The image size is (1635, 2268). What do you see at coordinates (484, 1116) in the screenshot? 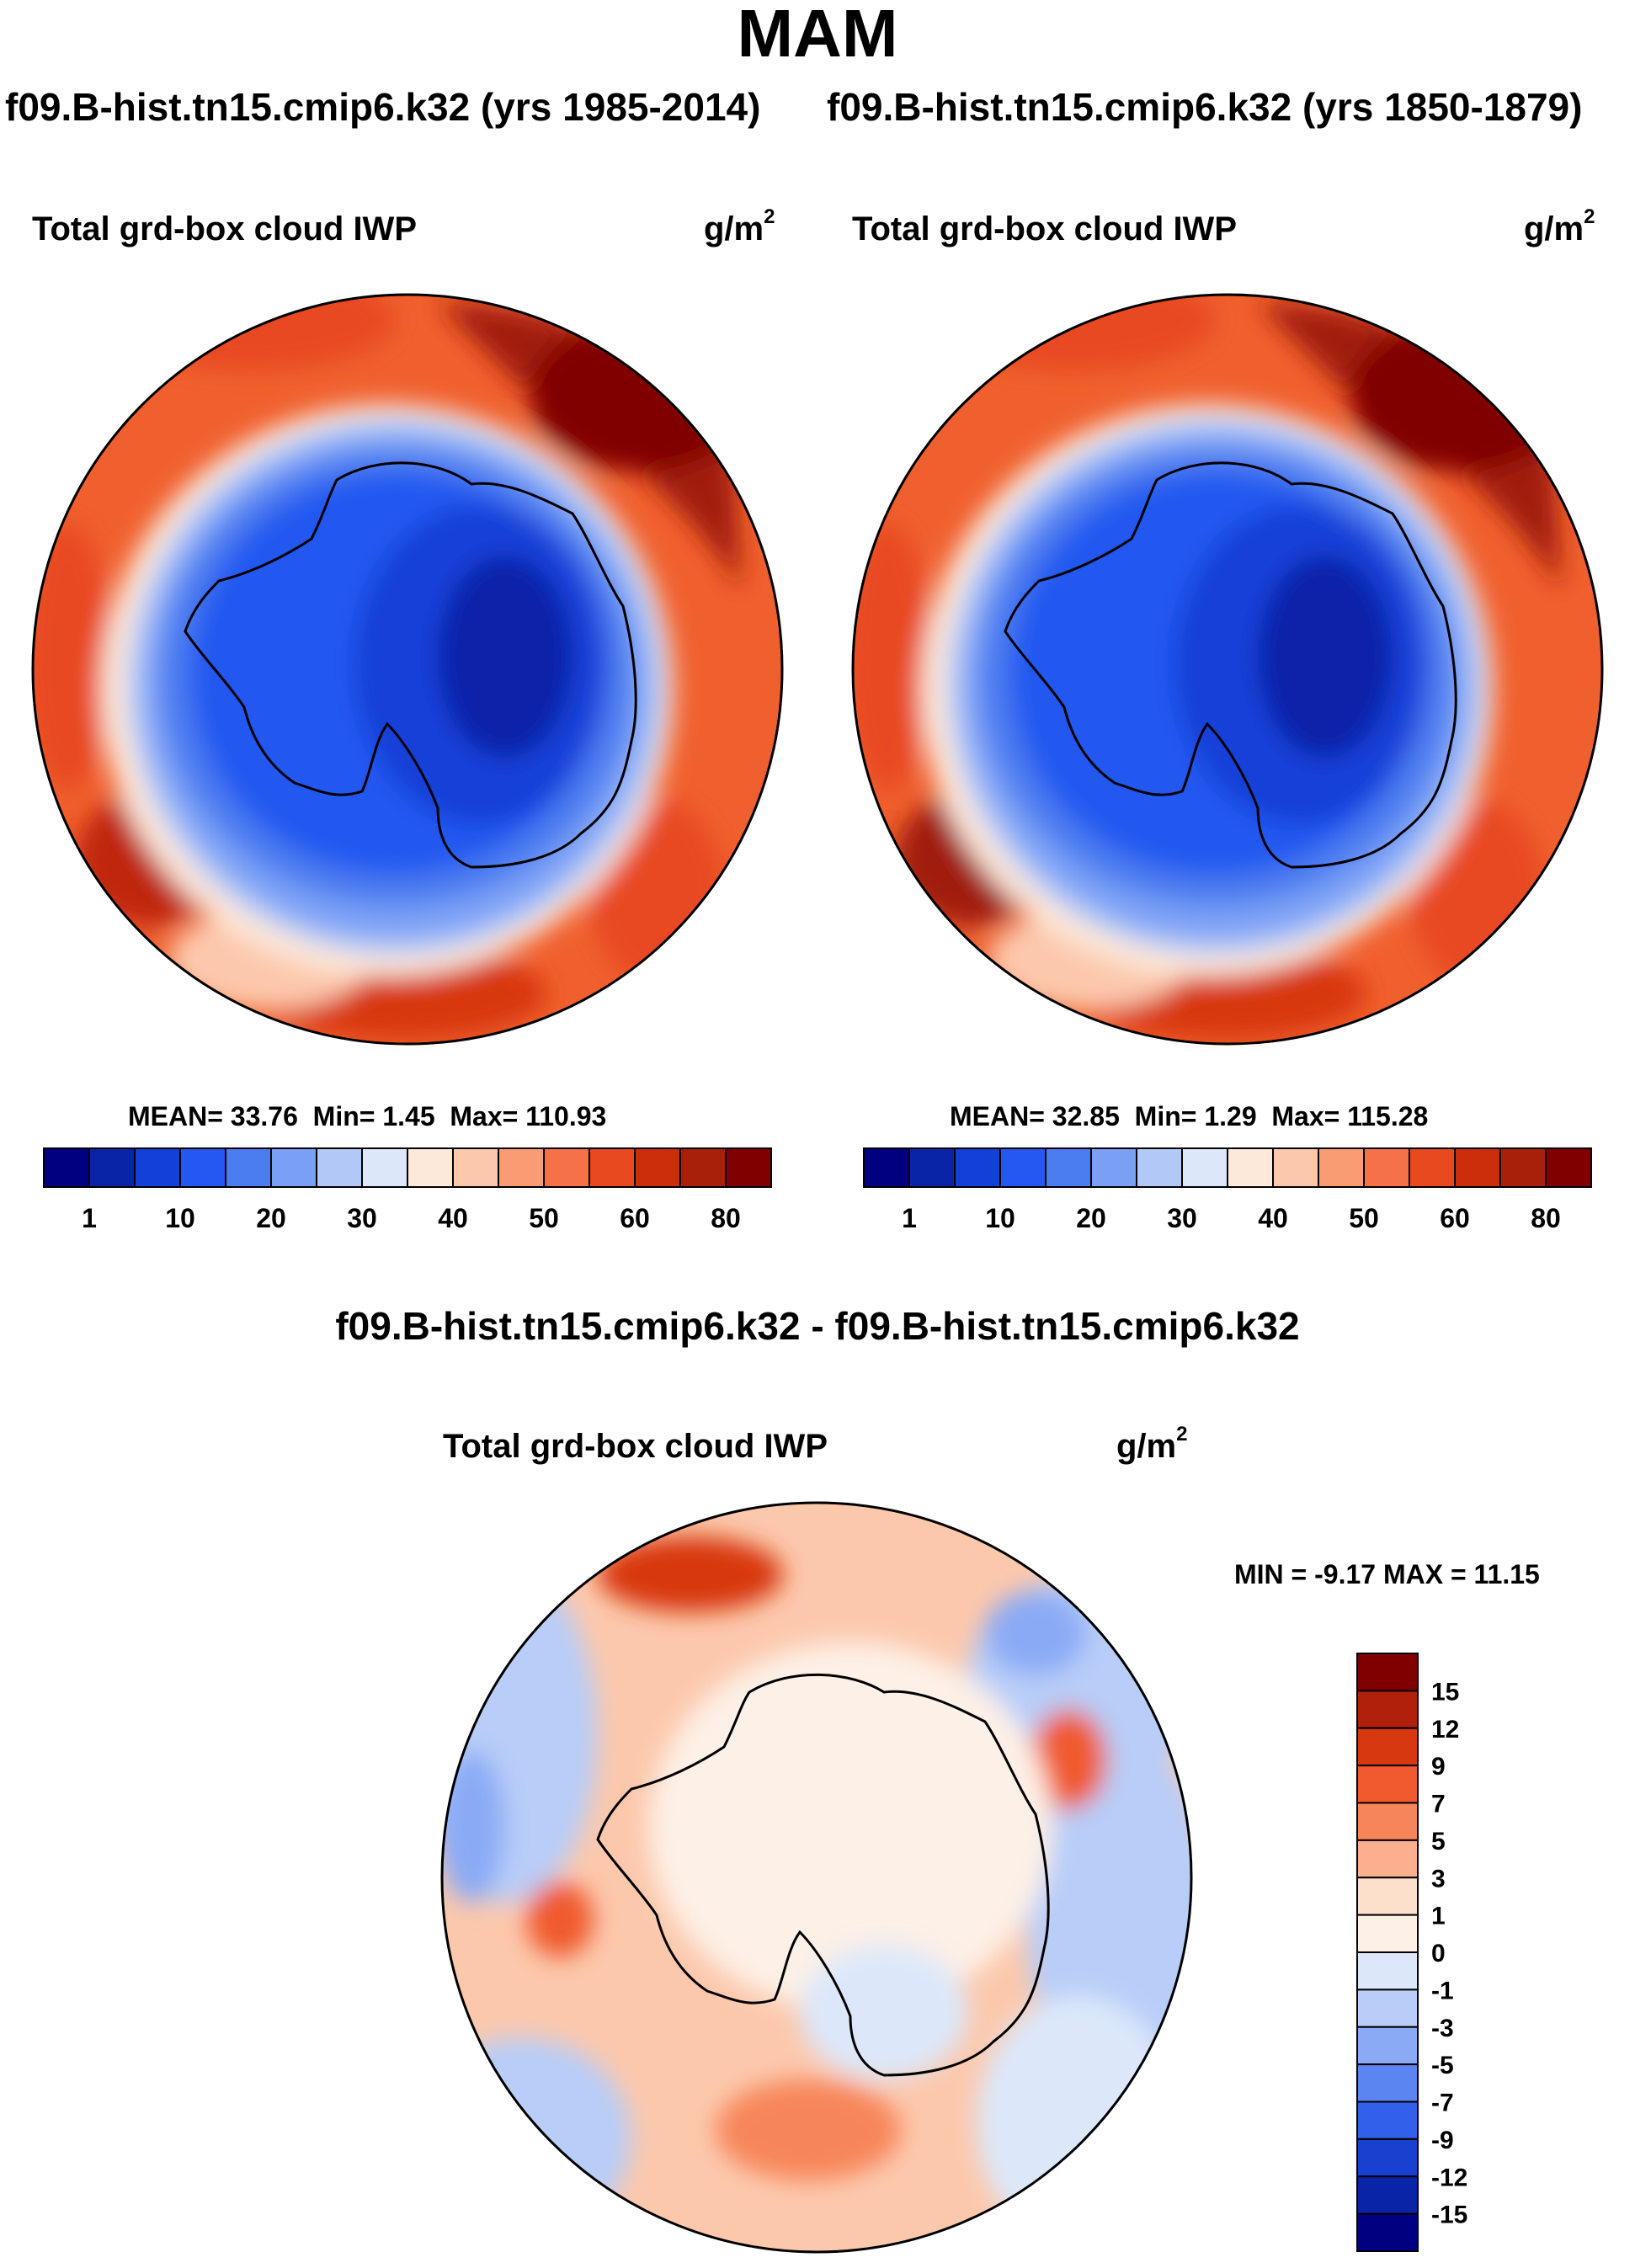
I see `panel1-max-label: Max=` at bounding box center [484, 1116].